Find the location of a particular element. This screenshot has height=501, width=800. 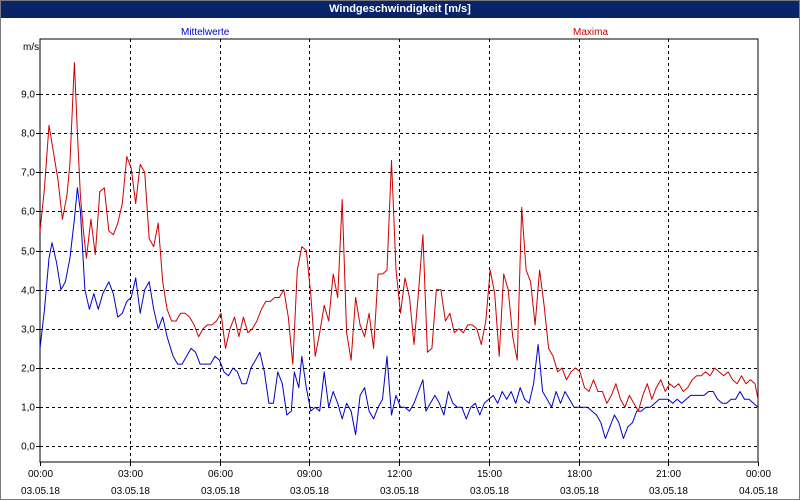

y-tick-label: 8,0 is located at coordinates (28, 134).